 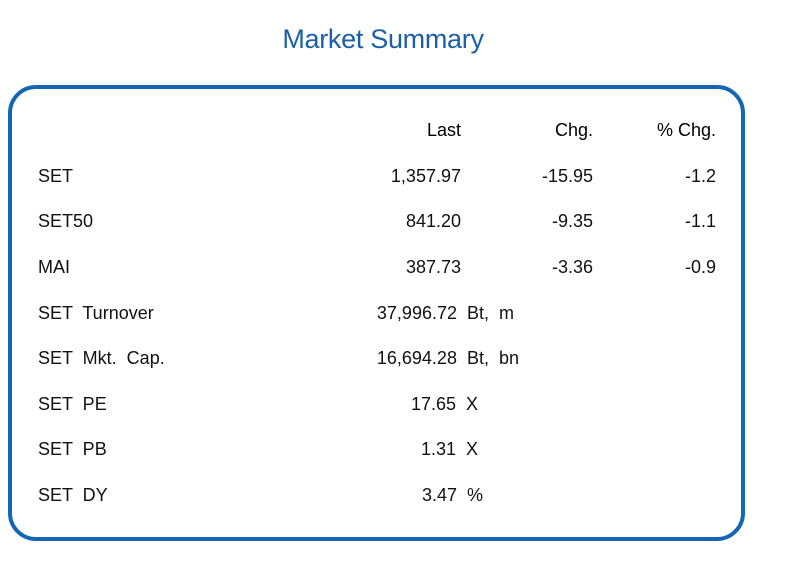 What do you see at coordinates (433, 267) in the screenshot?
I see `row-last-mai: 387.73` at bounding box center [433, 267].